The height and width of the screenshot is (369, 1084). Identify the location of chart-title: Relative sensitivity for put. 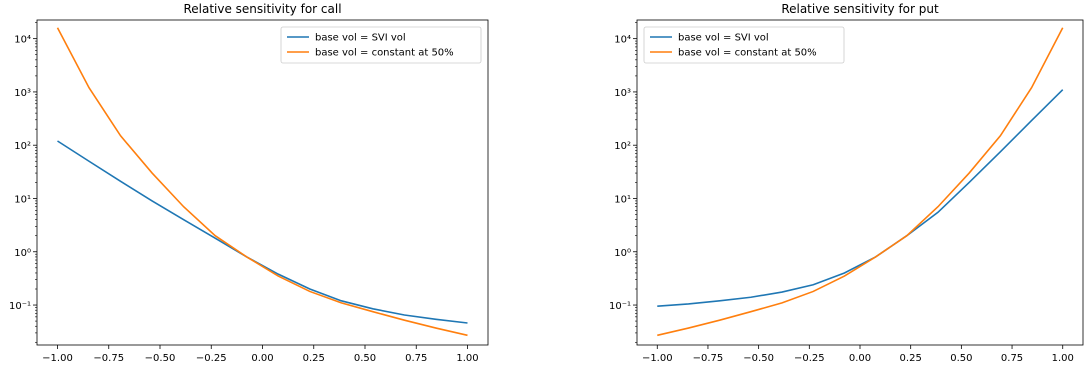
(860, 9).